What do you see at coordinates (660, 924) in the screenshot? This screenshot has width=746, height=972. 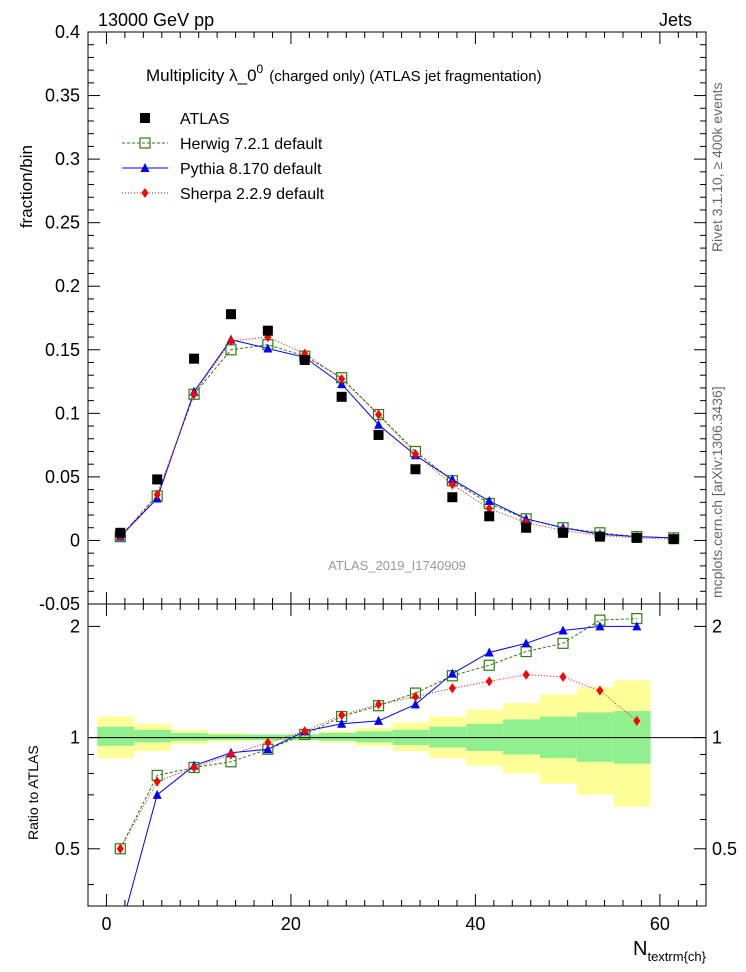 I see `x-tick-label: 60` at bounding box center [660, 924].